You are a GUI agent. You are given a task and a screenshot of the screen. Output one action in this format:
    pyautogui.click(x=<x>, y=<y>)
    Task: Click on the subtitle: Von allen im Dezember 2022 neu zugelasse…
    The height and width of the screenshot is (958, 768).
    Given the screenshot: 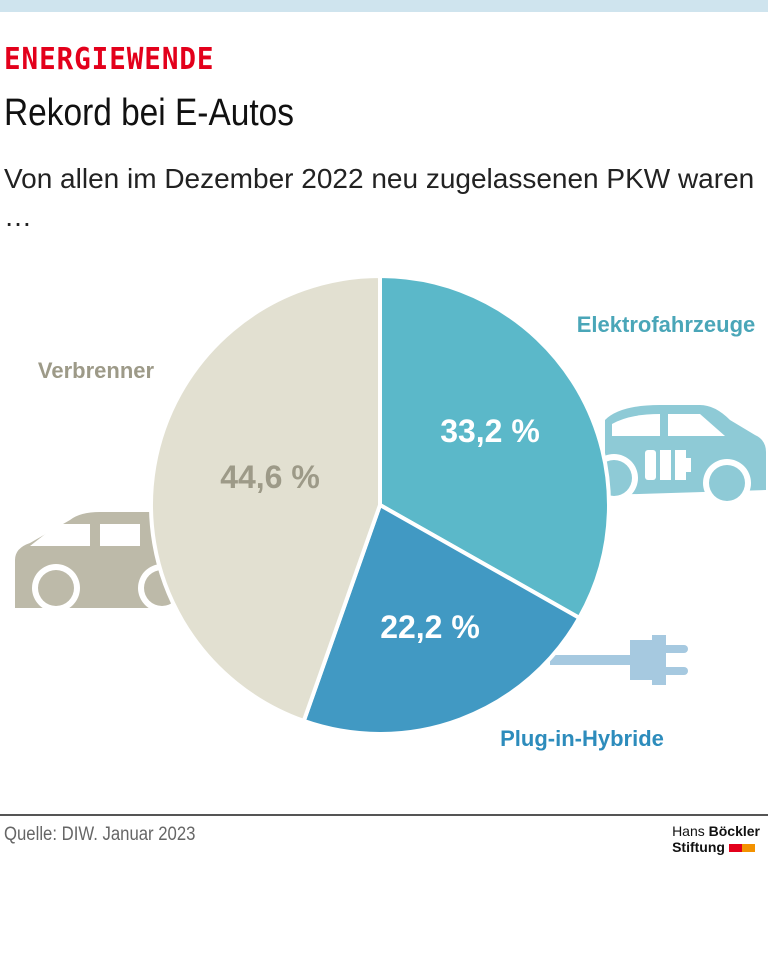 What is the action you would take?
    pyautogui.click(x=379, y=197)
    